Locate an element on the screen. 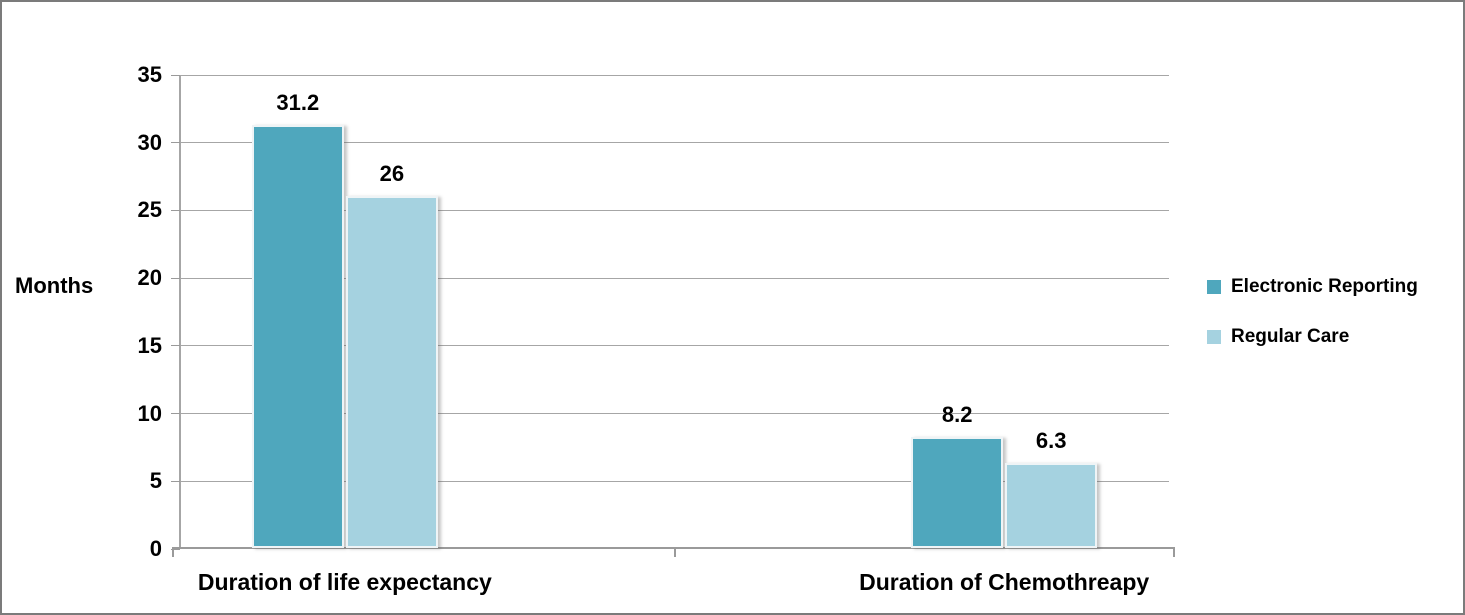 The image size is (1465, 615). x-axis-line is located at coordinates (673, 548).